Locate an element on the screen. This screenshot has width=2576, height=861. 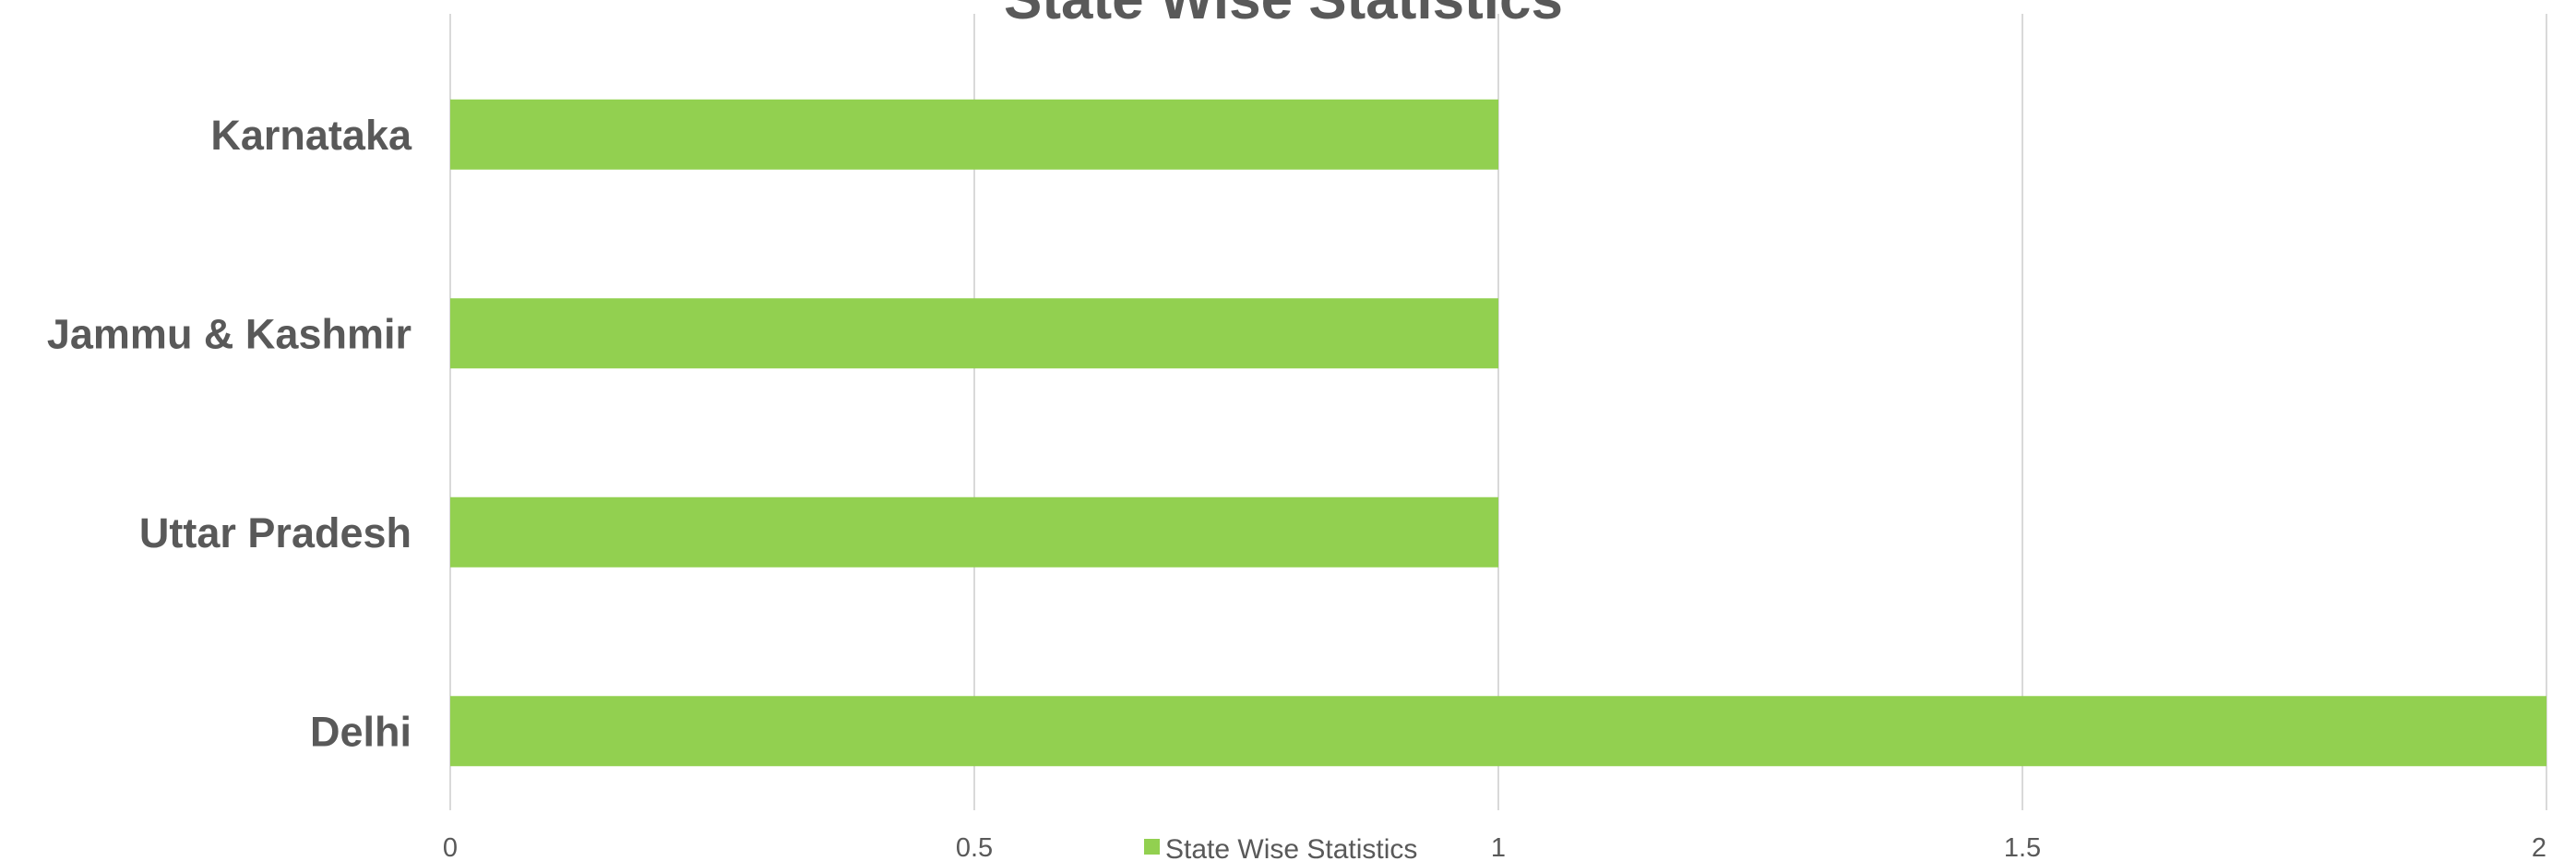
category-label: Delhi is located at coordinates (360, 731).